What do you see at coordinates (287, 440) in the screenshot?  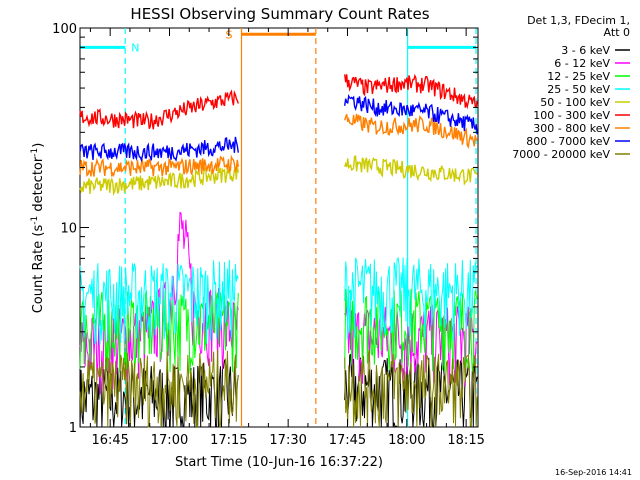 I see `x-tick-label: 17:30` at bounding box center [287, 440].